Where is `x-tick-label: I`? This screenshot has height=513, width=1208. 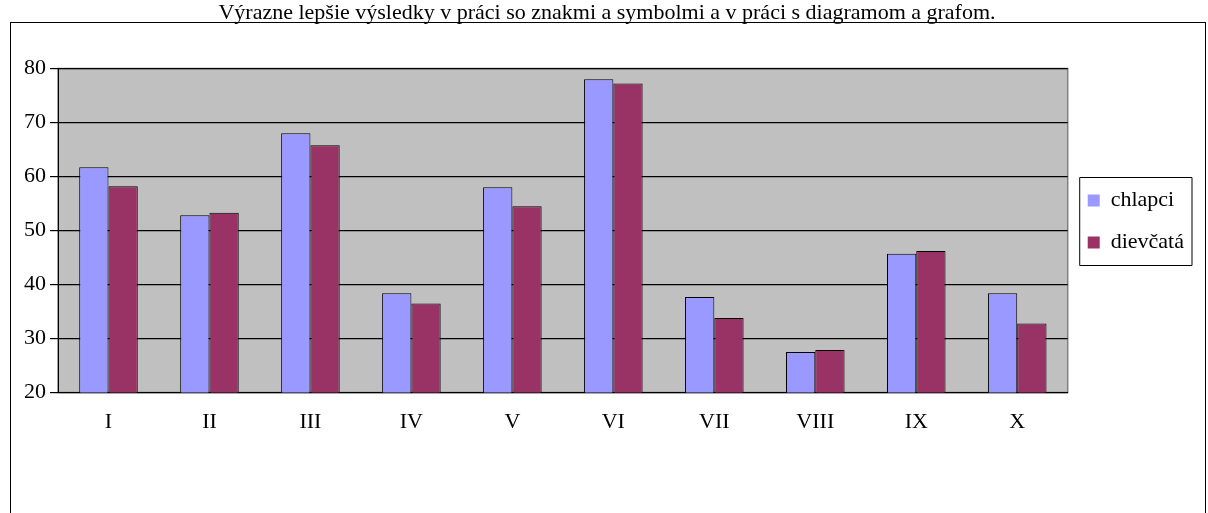 x-tick-label: I is located at coordinates (108, 420).